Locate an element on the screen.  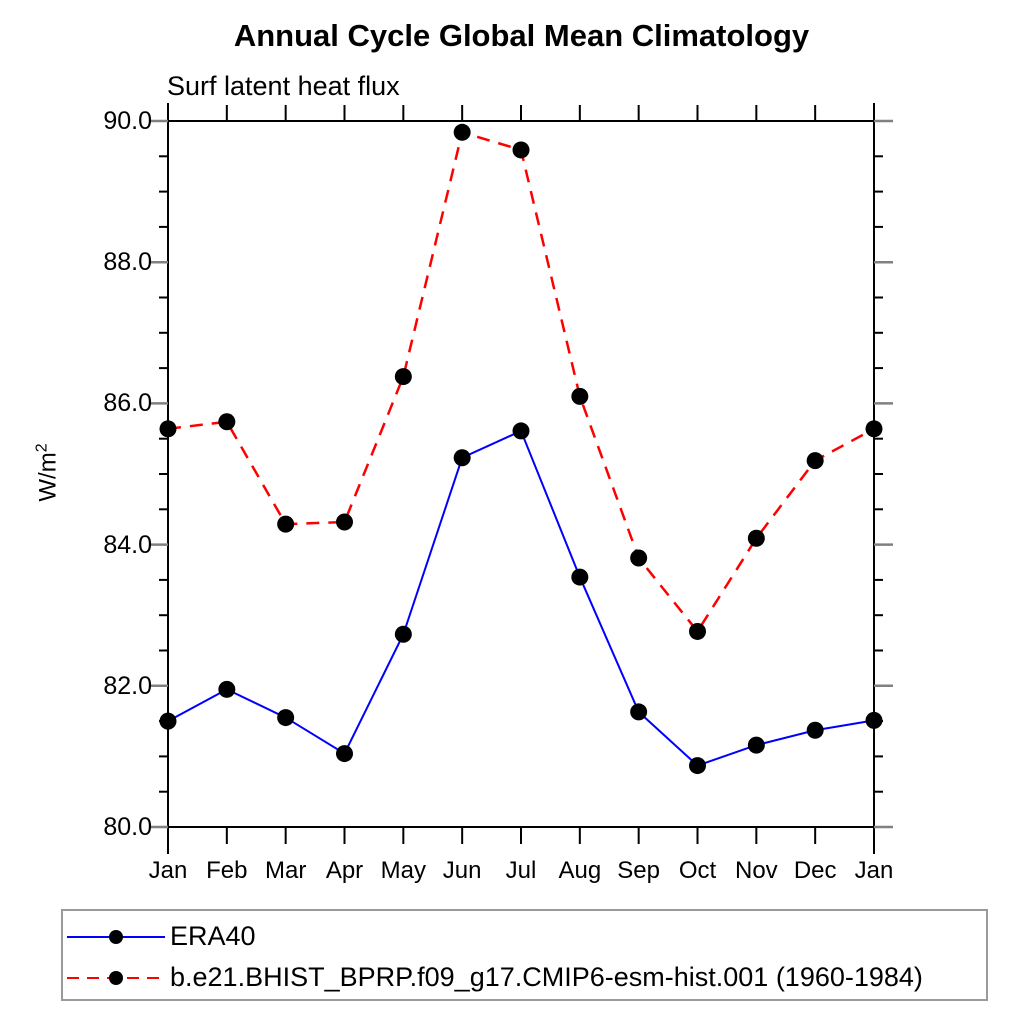
x-tick-label: Dec is located at coordinates (815, 870).